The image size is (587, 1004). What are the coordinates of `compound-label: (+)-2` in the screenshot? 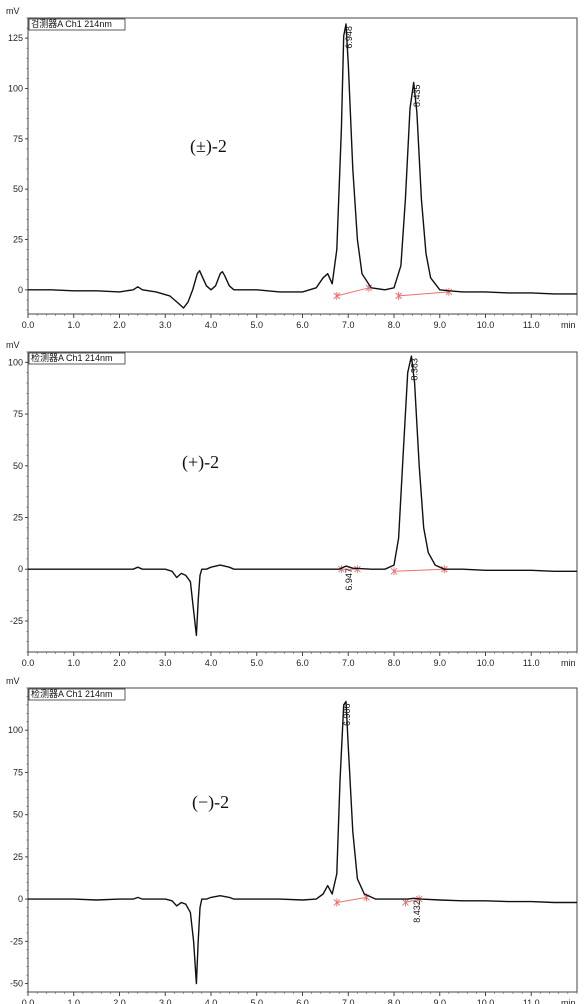 It's located at (200, 462).